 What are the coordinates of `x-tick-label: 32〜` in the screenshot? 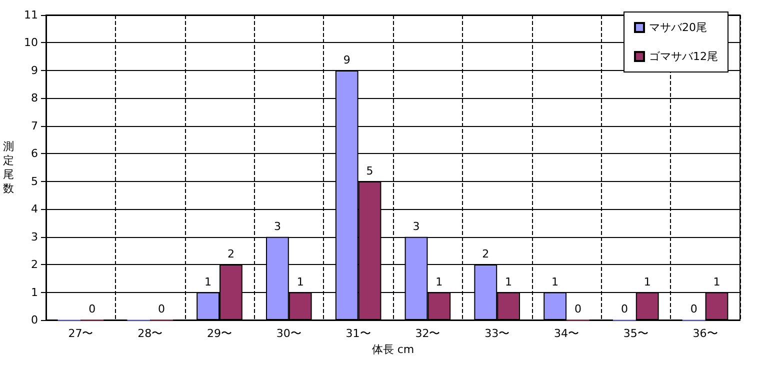 It's located at (427, 333).